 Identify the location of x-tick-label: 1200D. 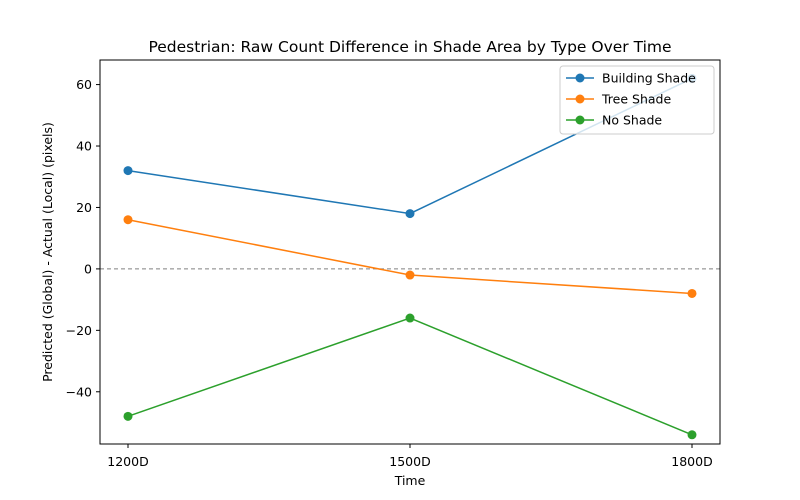
(127, 461).